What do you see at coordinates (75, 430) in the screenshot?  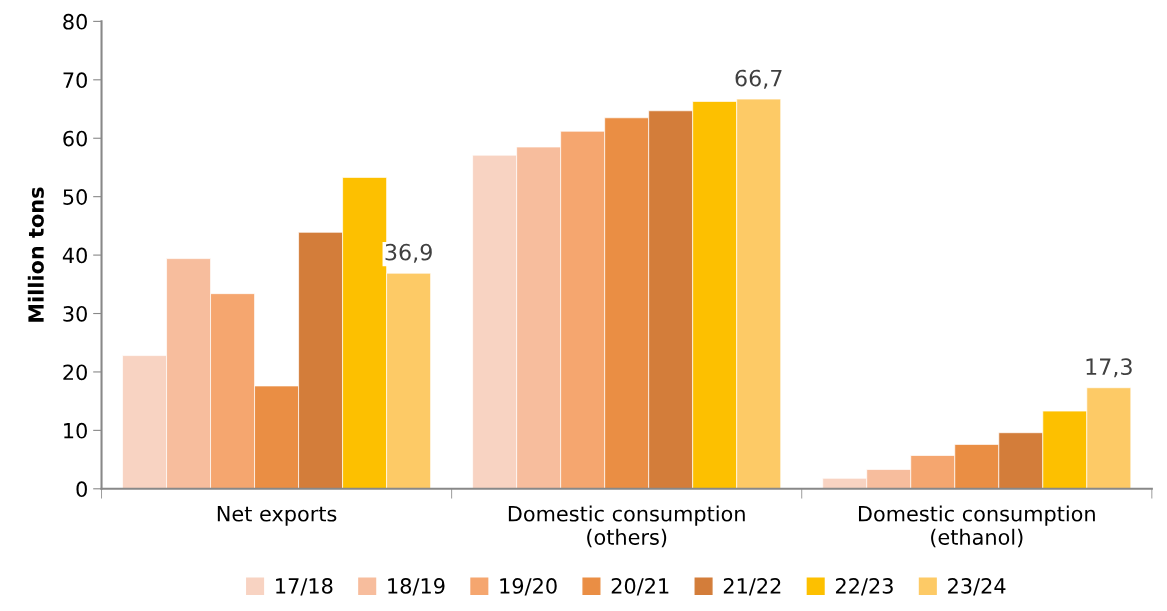 I see `y-tick-label: 10` at bounding box center [75, 430].